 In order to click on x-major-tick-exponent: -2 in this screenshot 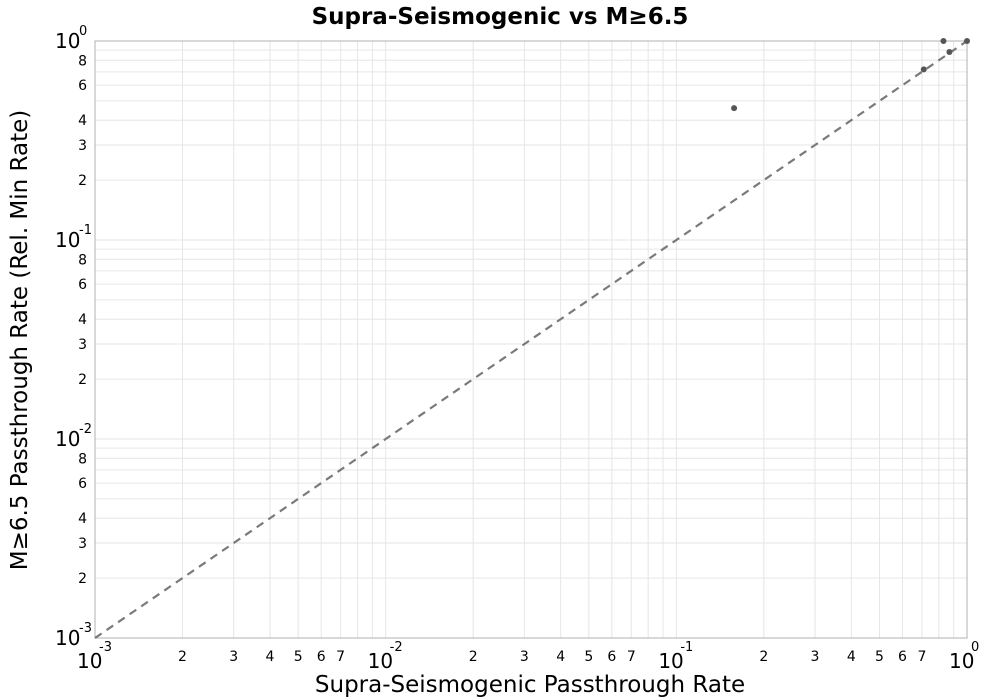, I will do `click(396, 647)`.